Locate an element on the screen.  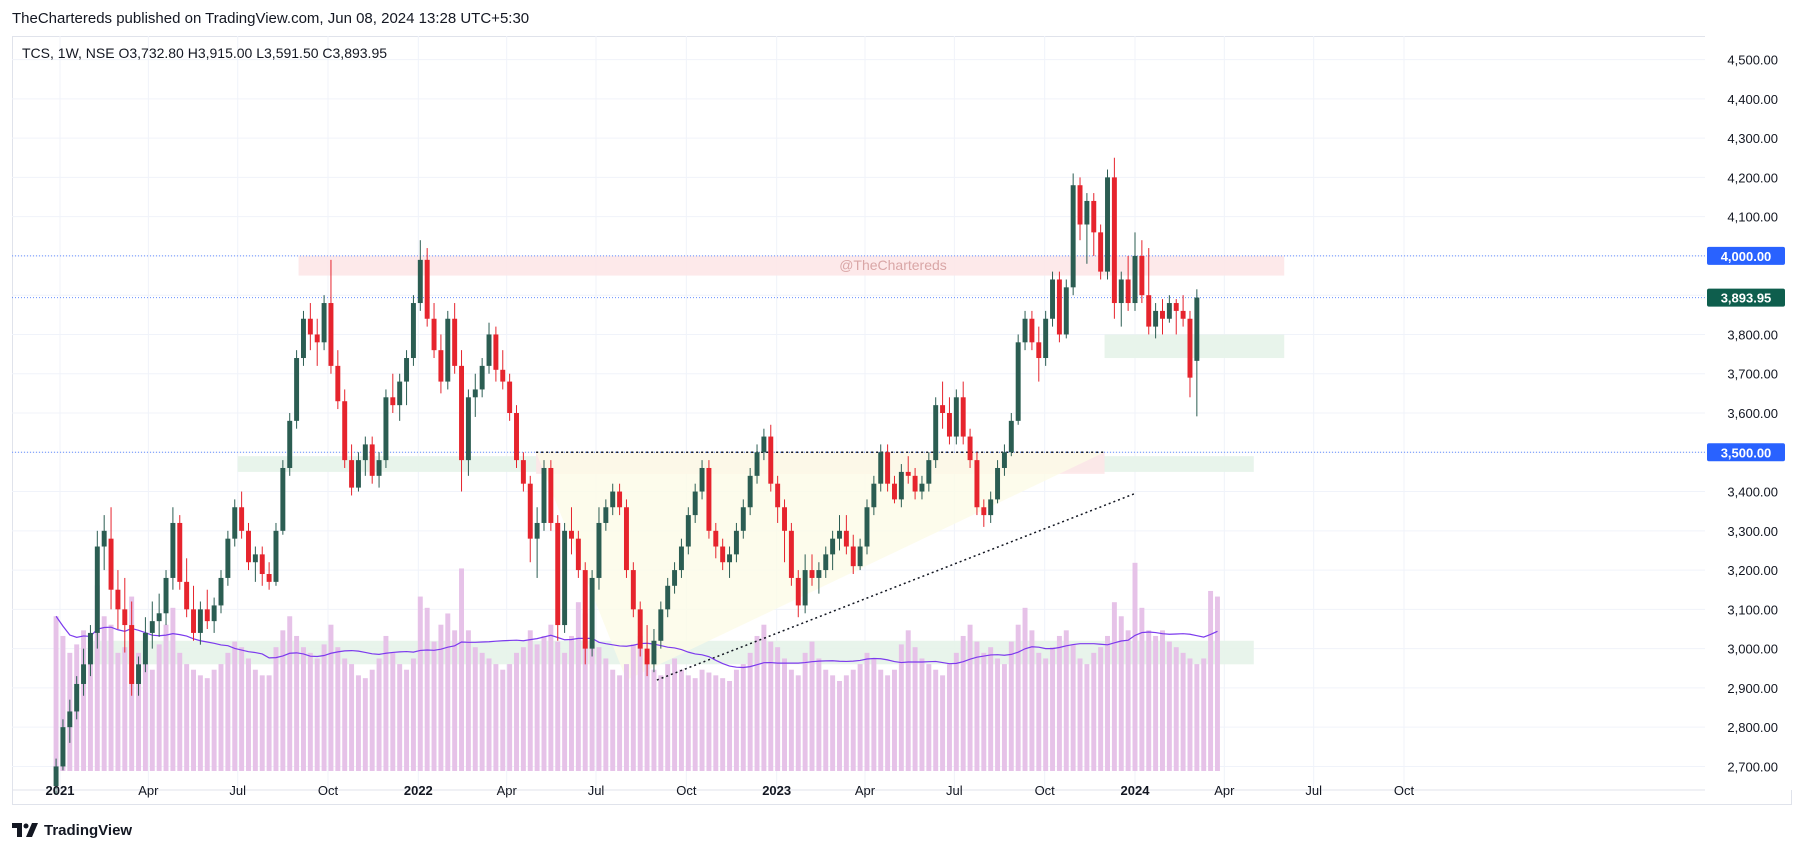
triangle-fill is located at coordinates (820, 566).